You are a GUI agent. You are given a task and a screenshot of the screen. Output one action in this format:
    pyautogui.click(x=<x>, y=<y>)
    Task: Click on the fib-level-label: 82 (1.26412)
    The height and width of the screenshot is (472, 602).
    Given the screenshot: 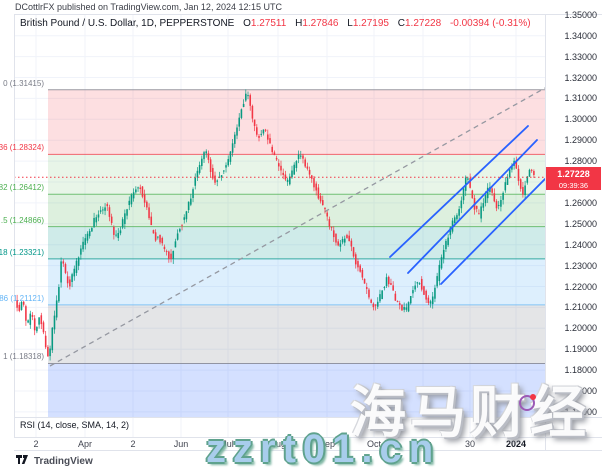 What is the action you would take?
    pyautogui.click(x=22, y=188)
    